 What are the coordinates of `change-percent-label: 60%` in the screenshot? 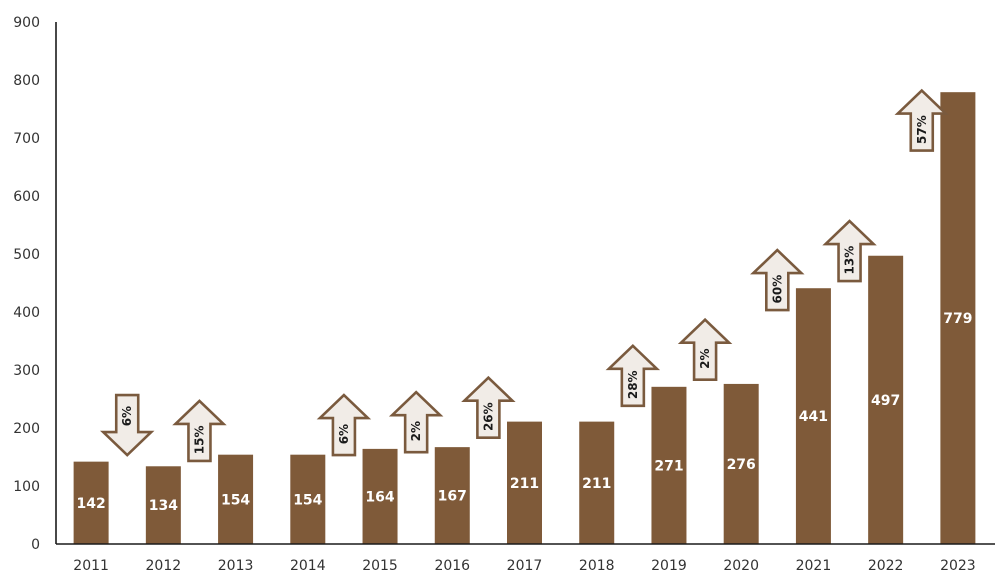 It's located at (777, 289).